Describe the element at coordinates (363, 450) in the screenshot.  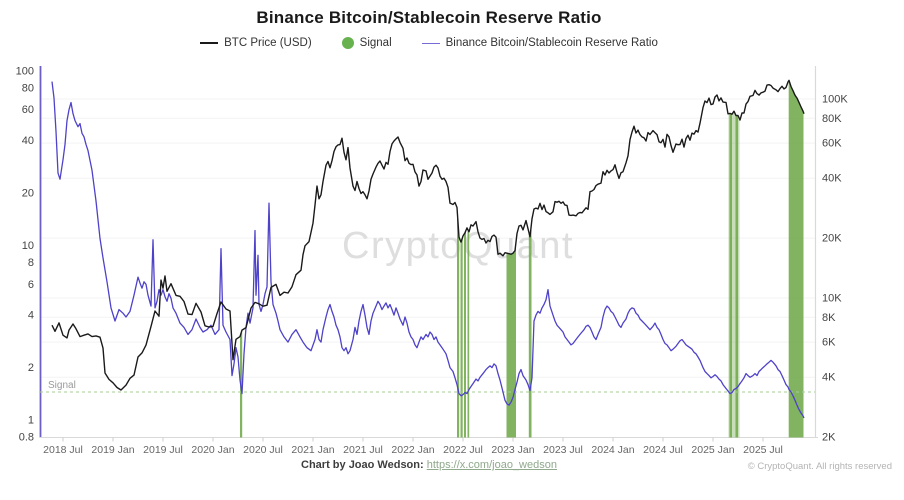
I see `x-tick-label: 2021 Jul` at that location.